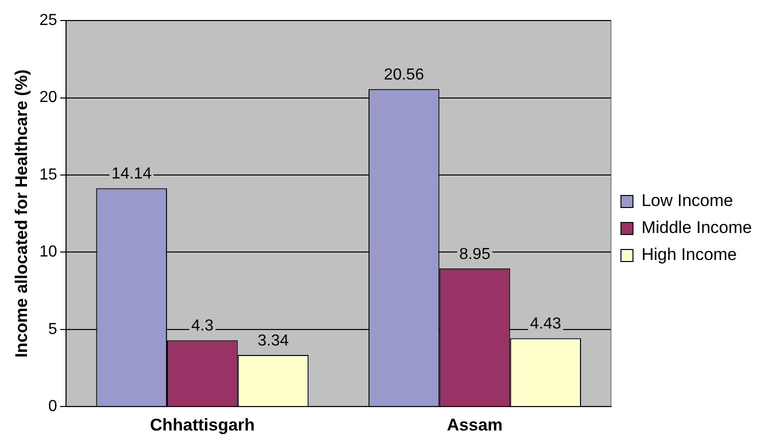 This screenshot has width=774, height=447. I want to click on legend-label: High Income, so click(689, 254).